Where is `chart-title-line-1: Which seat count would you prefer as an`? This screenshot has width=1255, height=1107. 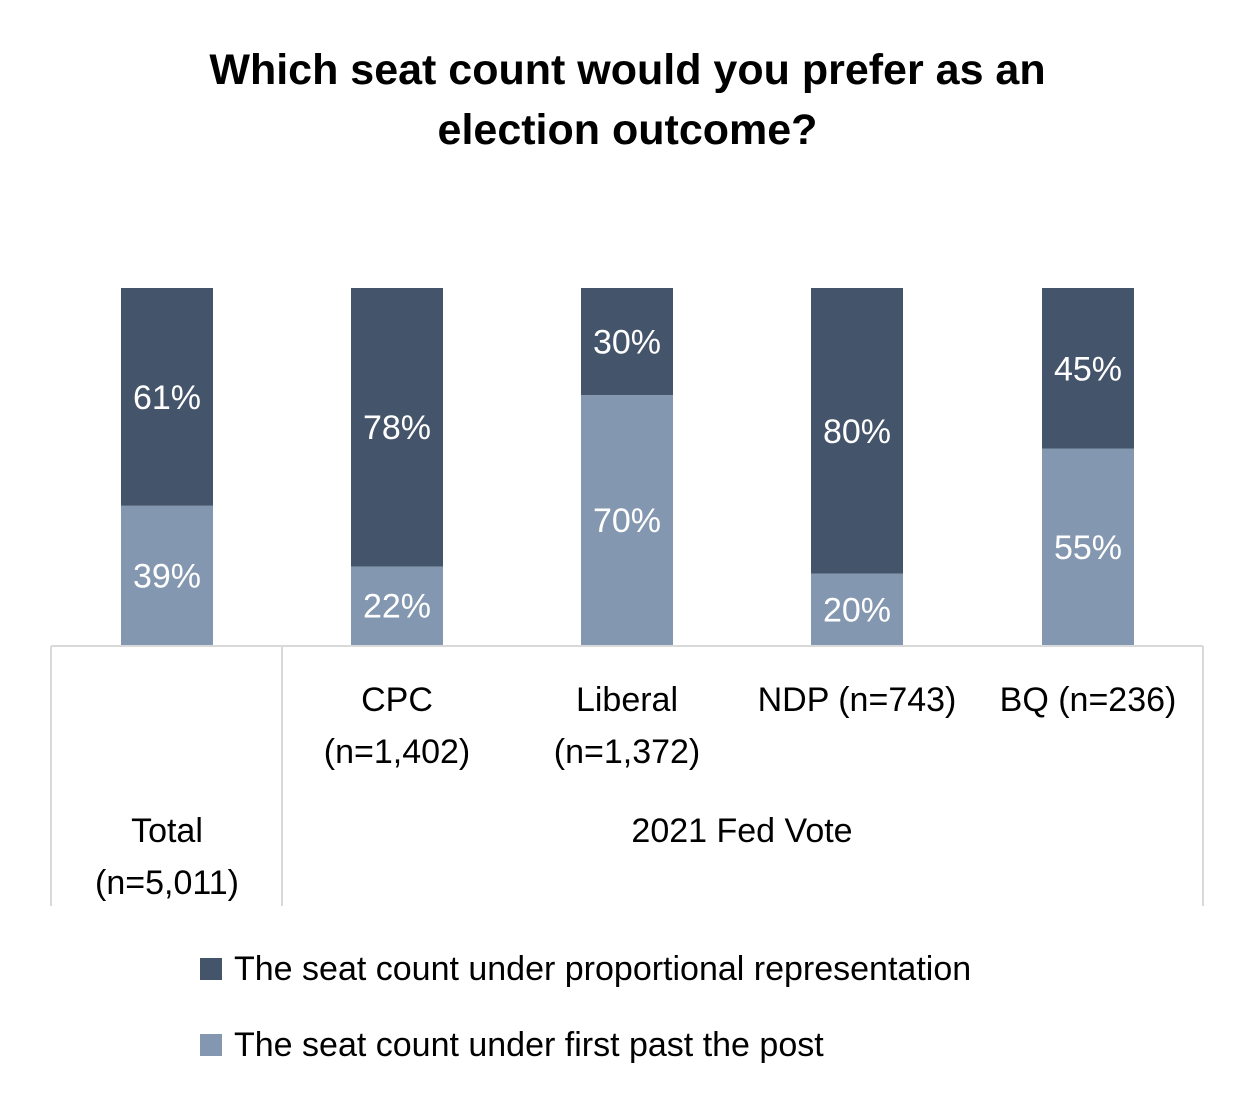
chart-title-line-1: Which seat count would you prefer as an is located at coordinates (627, 70).